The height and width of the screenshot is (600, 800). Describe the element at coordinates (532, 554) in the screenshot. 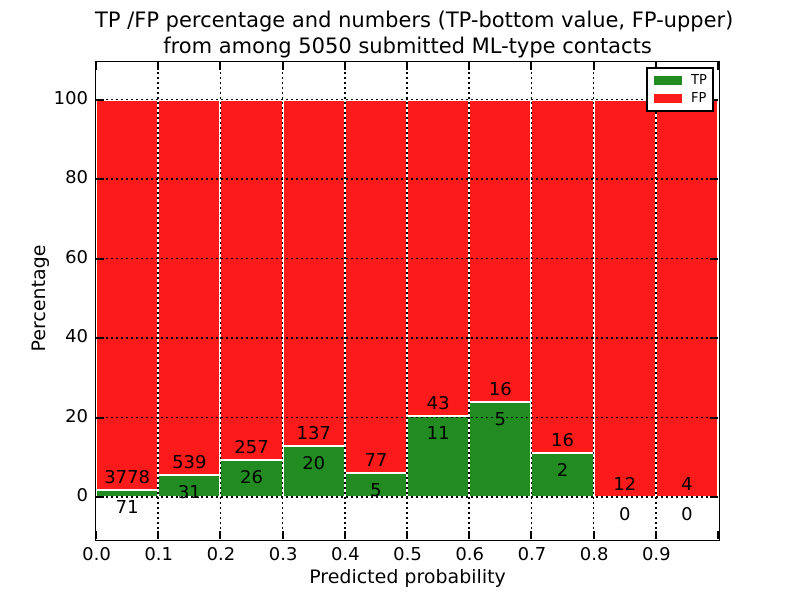

I see `x-tick-label: 0.7` at that location.